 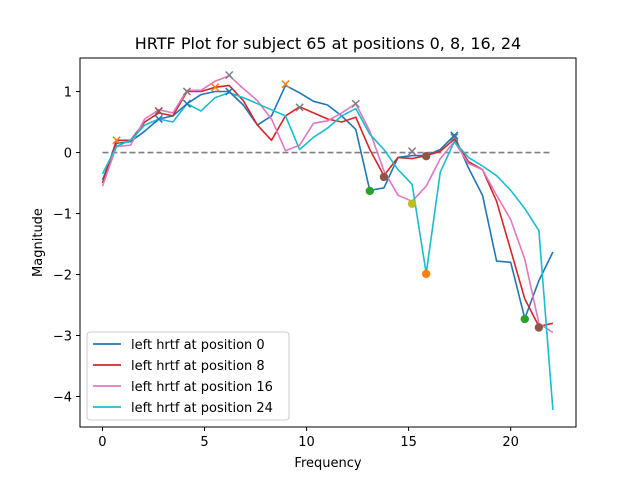 I want to click on x-tick-label: 0, so click(x=102, y=442).